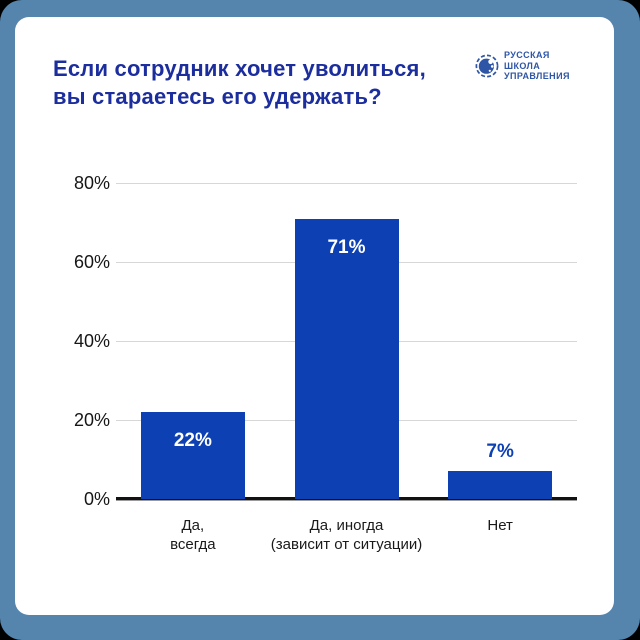  I want to click on logo-text: РУССКАЯ ШКОЛА УПРАВЛЕНИЯ, so click(537, 66).